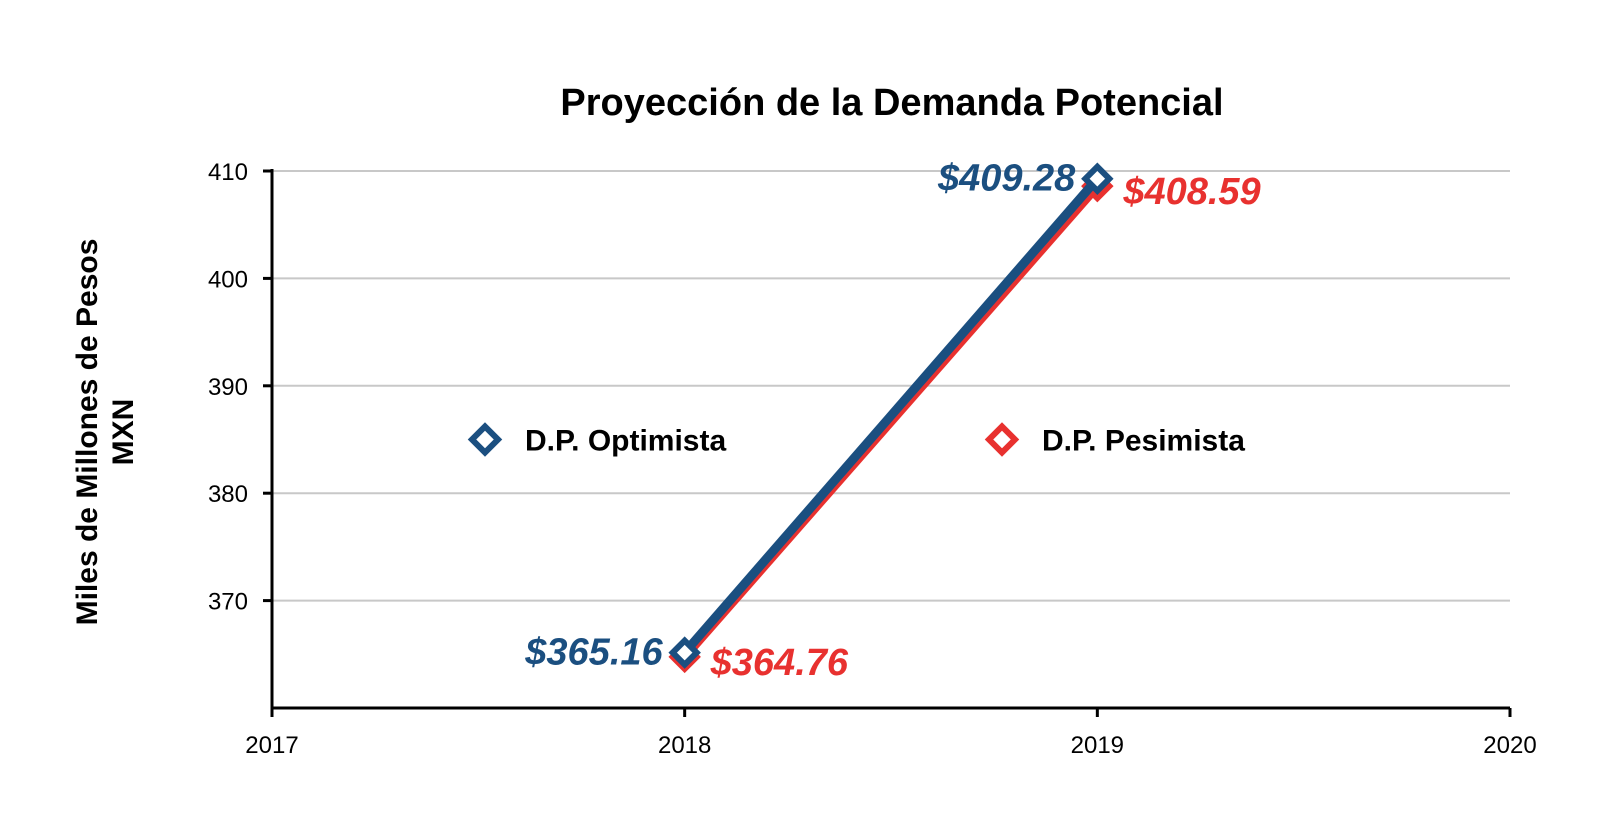 This screenshot has height=829, width=1600. What do you see at coordinates (1509, 745) in the screenshot?
I see `x-tick-label: 2020` at bounding box center [1509, 745].